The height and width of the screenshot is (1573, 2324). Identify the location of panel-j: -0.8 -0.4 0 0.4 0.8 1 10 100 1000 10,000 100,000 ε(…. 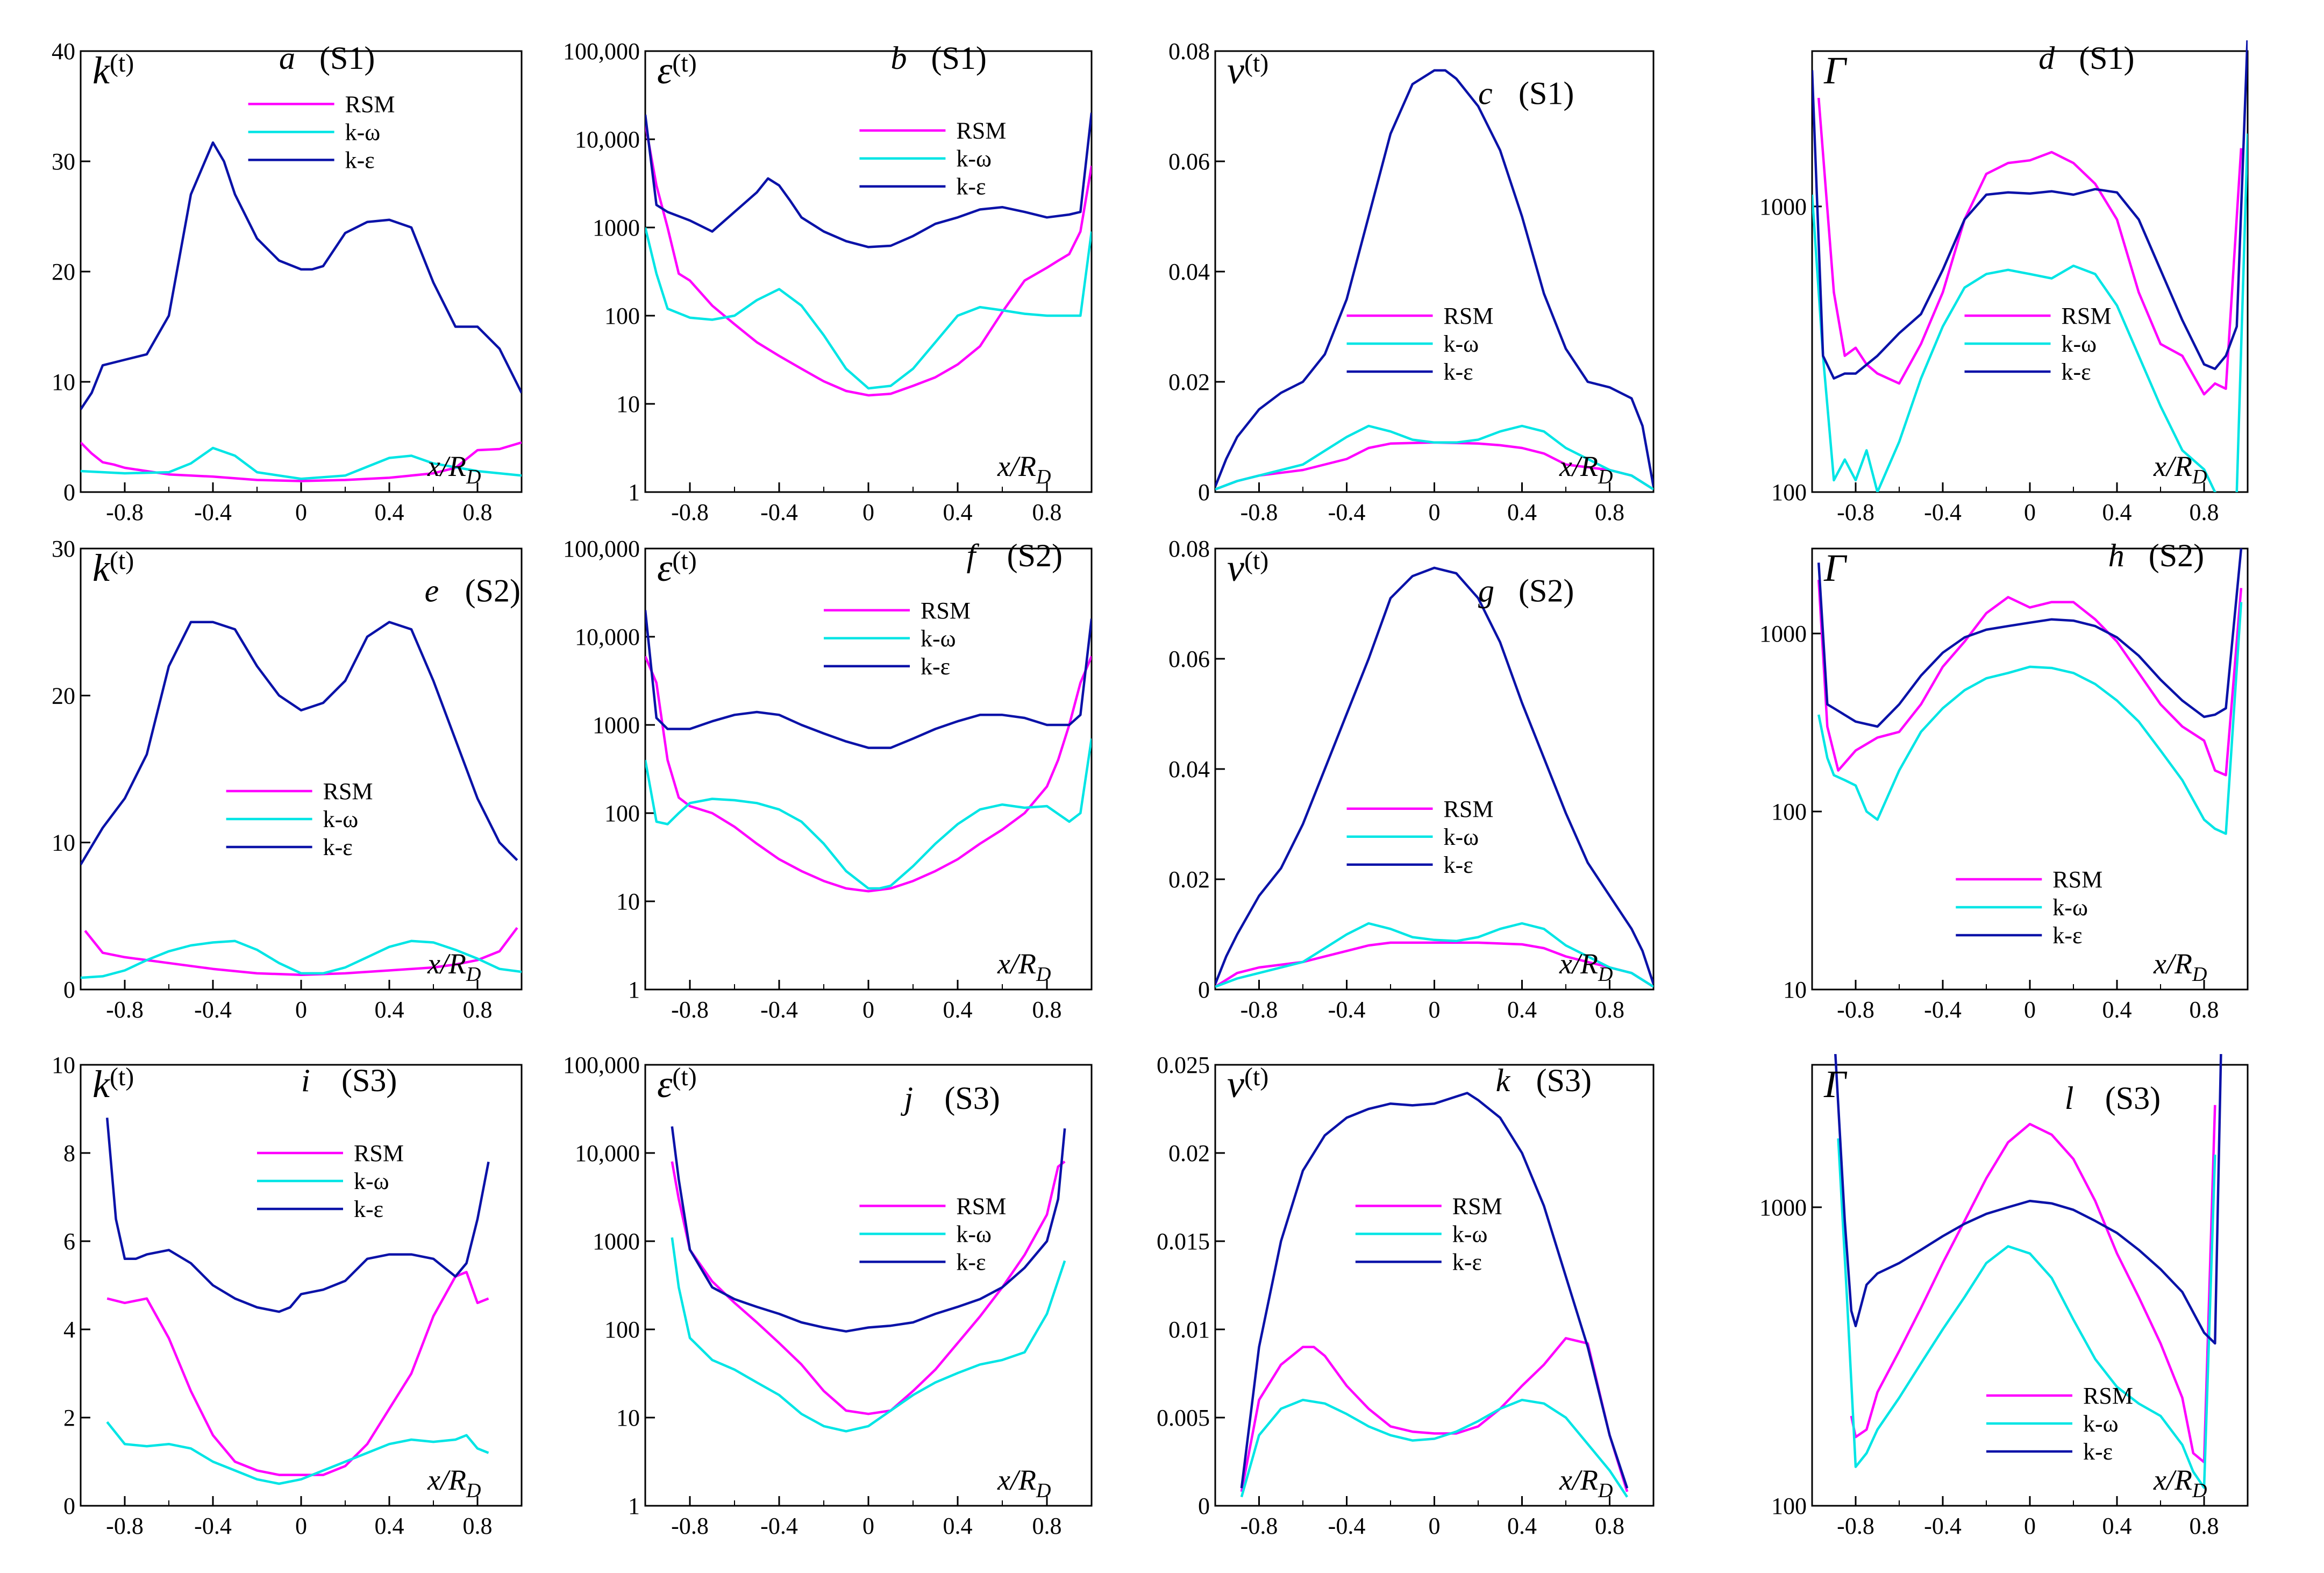
(828, 1296).